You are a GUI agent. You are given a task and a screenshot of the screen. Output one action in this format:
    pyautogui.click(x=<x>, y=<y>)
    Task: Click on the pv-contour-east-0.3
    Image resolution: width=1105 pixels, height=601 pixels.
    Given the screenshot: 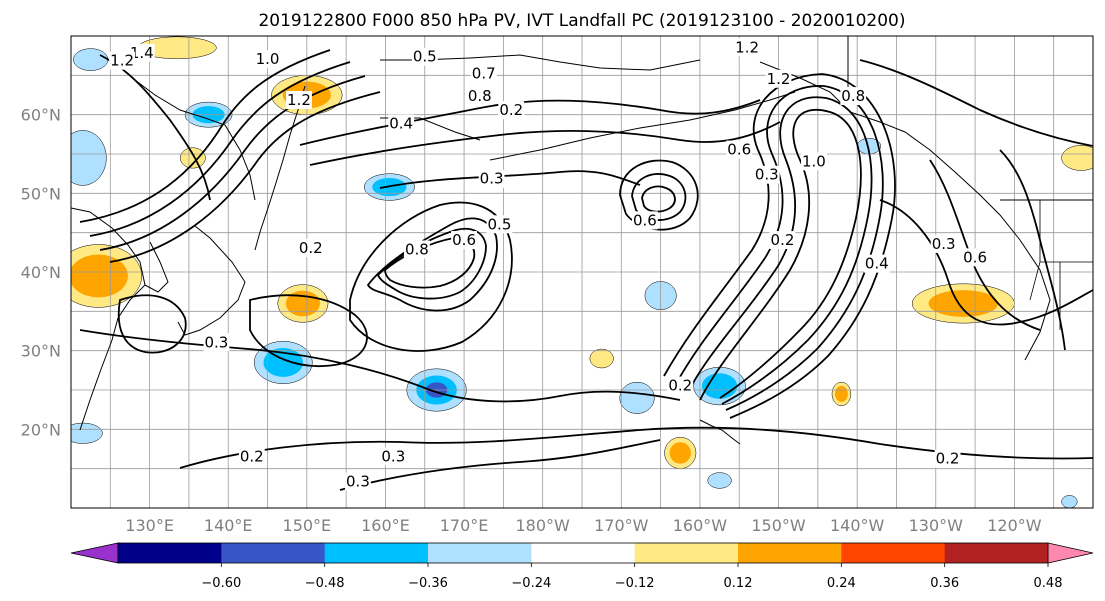 What is the action you would take?
    pyautogui.click(x=985, y=245)
    